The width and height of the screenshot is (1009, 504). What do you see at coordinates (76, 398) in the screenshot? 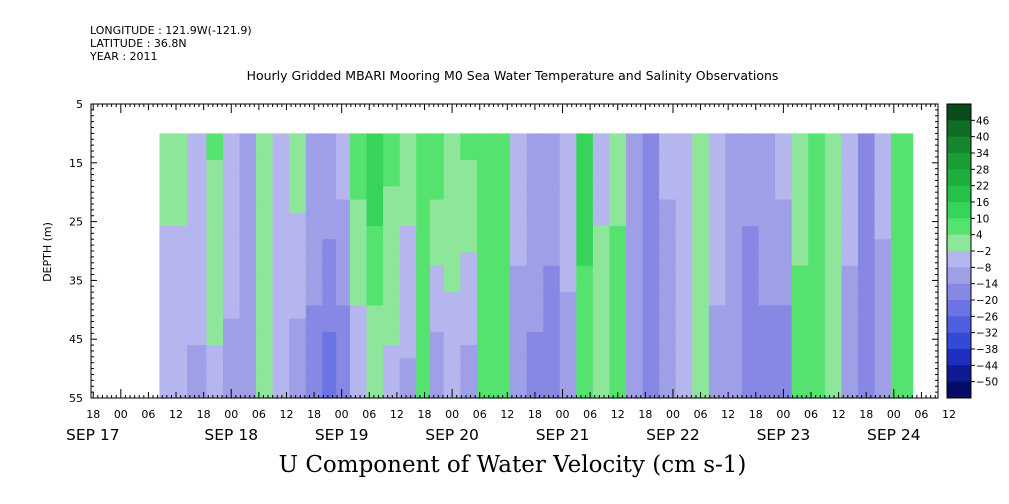
I see `y-tick-label: 55` at bounding box center [76, 398].